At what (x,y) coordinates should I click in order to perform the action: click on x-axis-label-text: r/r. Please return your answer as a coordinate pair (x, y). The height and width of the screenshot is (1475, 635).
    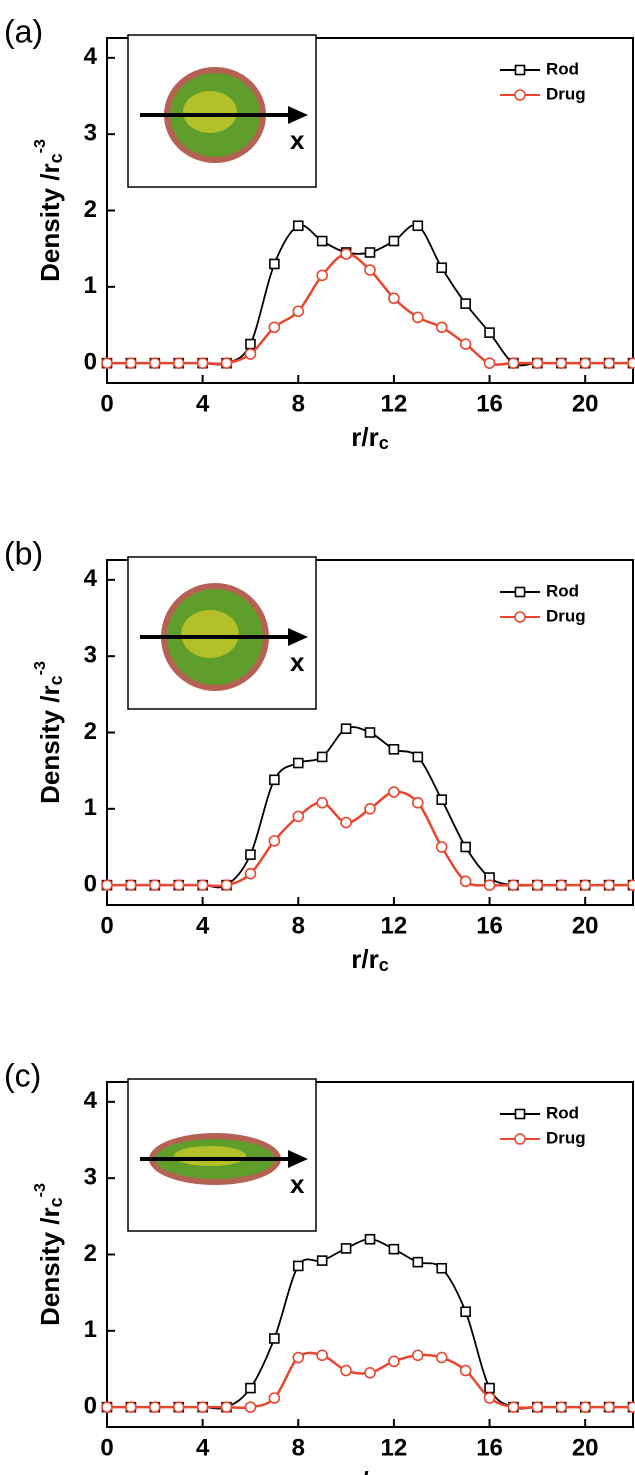
    Looking at the image, I should click on (364, 437).